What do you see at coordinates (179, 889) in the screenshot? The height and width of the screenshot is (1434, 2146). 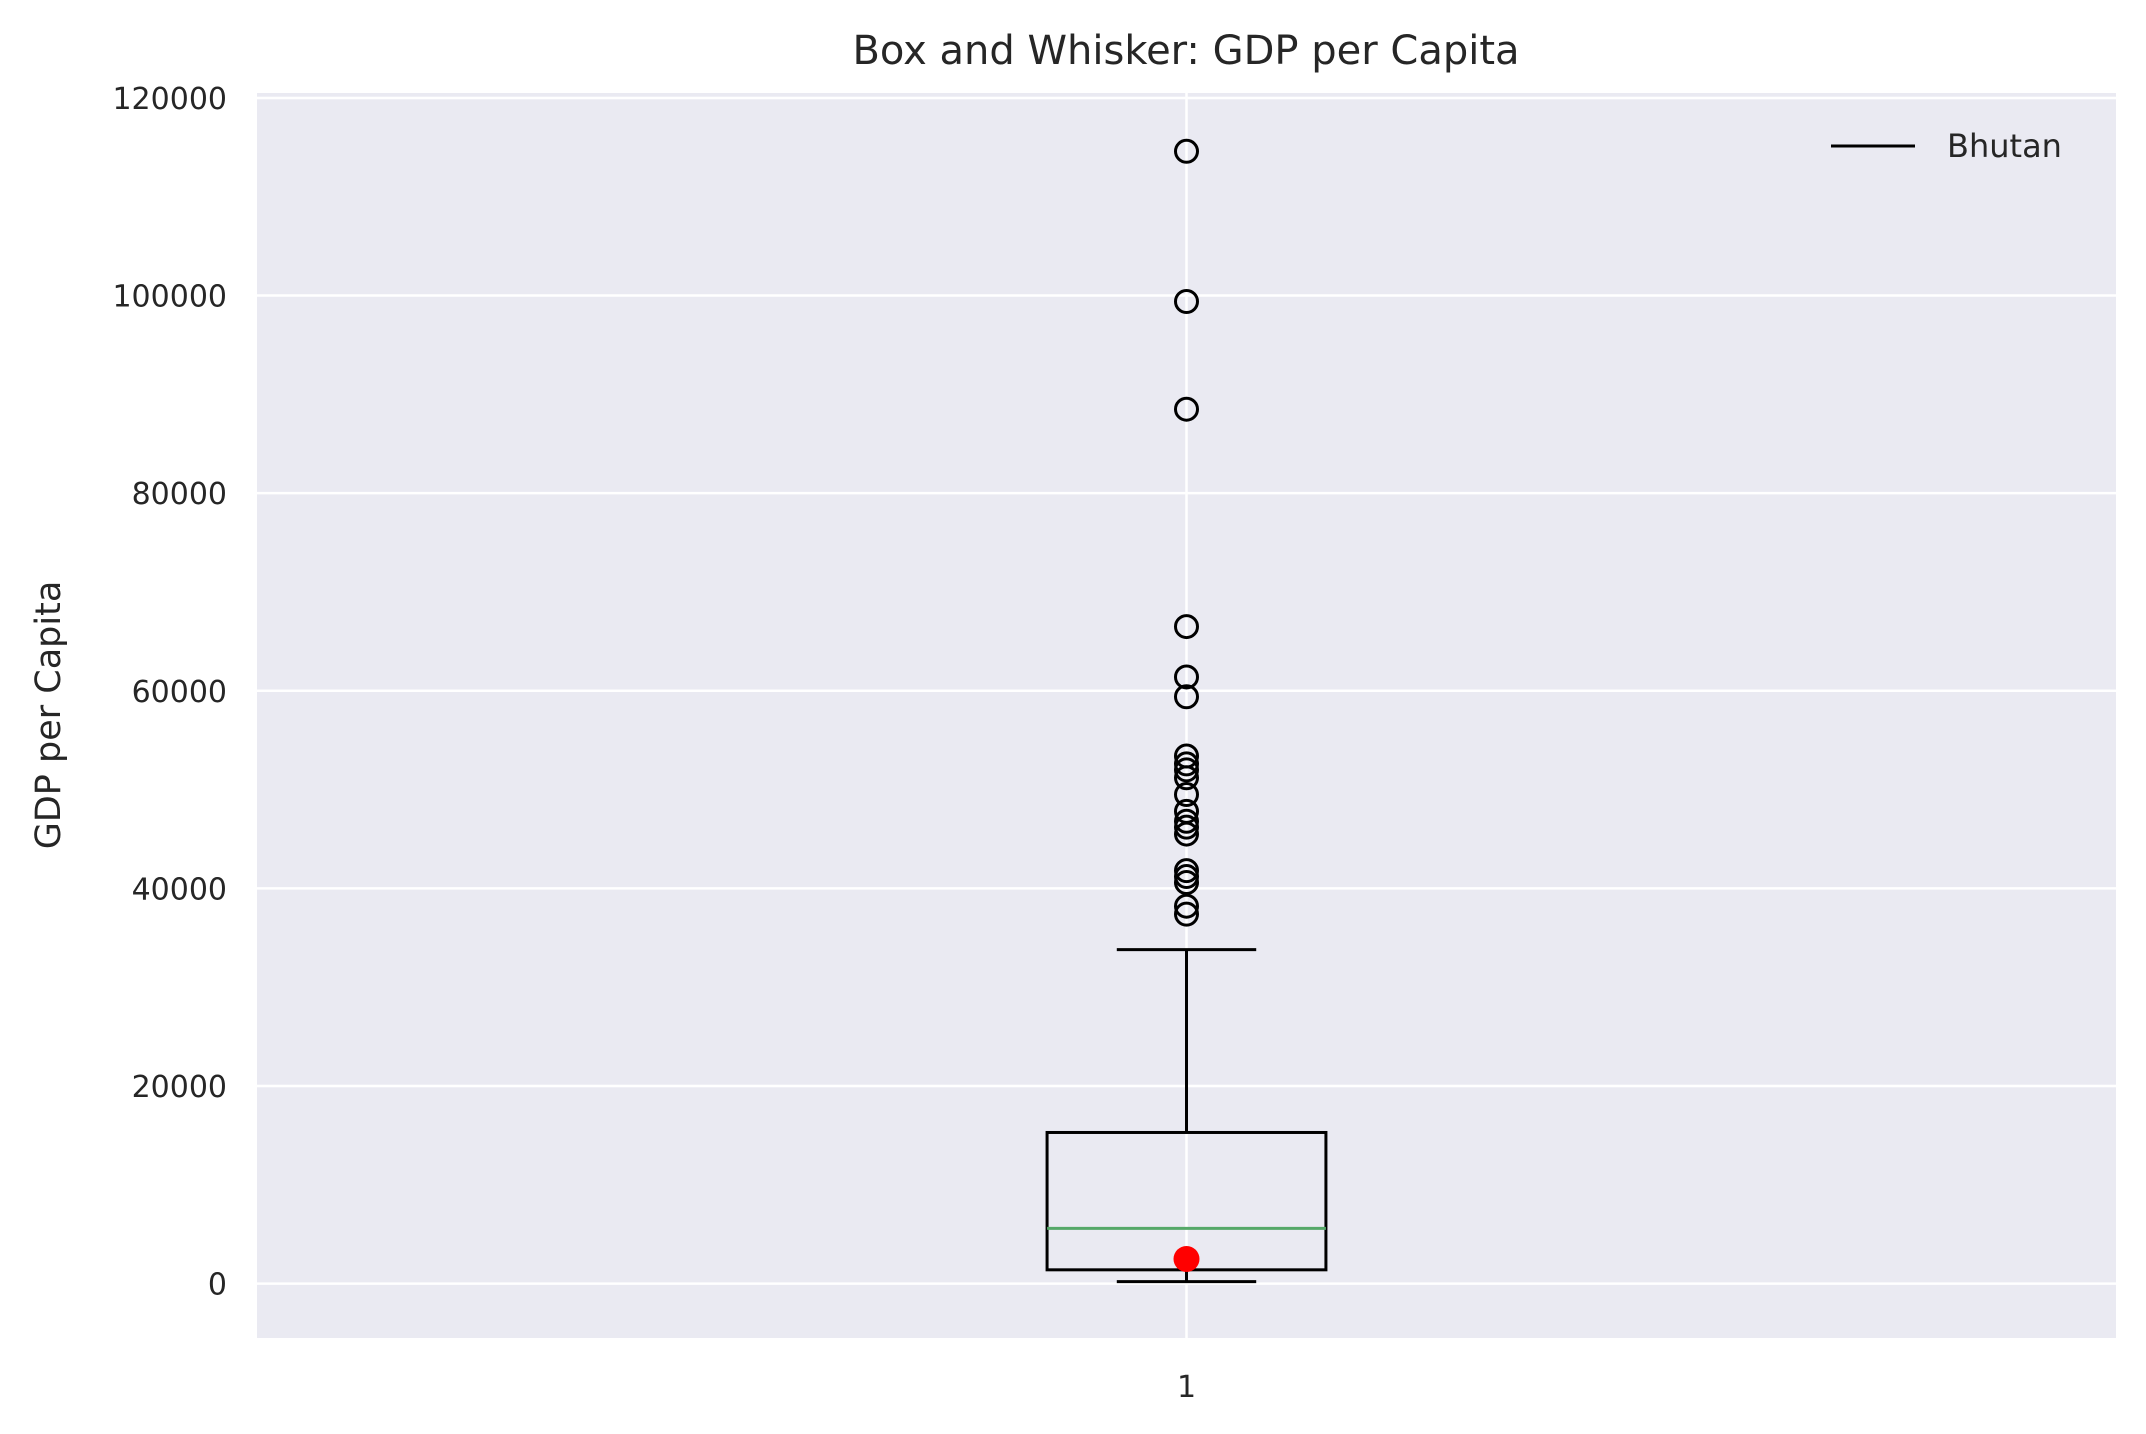 I see `y-tick-label: 40000` at bounding box center [179, 889].